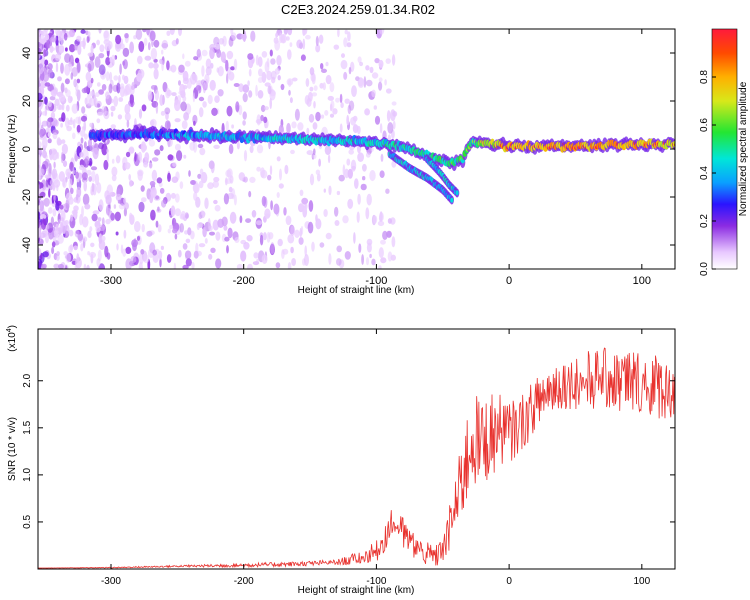 The image size is (750, 600). I want to click on x-tick-label: -200, so click(244, 581).